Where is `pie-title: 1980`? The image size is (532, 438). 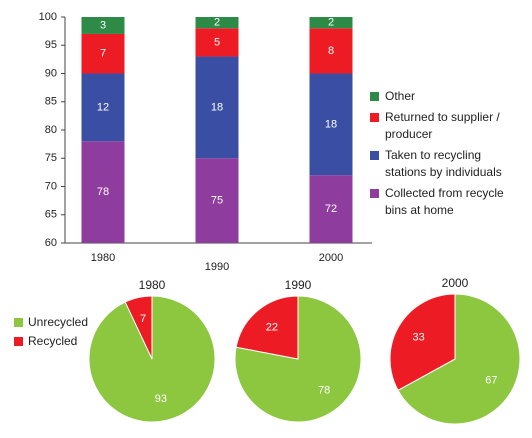 pie-title: 1980 is located at coordinates (152, 285).